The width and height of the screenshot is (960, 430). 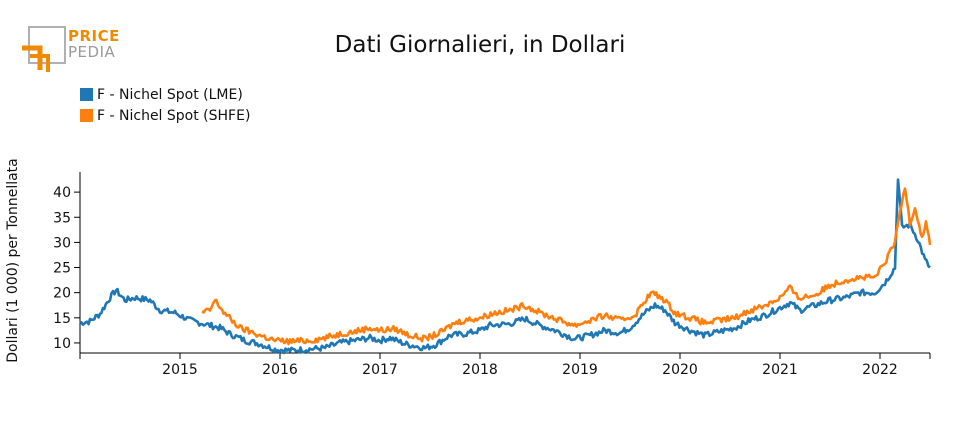 I want to click on chart-title: Dati Giornalieri, in Dollari, so click(x=480, y=45).